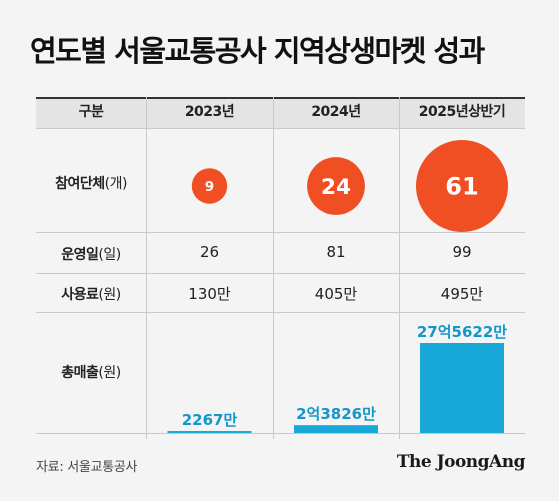 This screenshot has height=501, width=559. I want to click on usage-fee-2024: 405만, so click(336, 294).